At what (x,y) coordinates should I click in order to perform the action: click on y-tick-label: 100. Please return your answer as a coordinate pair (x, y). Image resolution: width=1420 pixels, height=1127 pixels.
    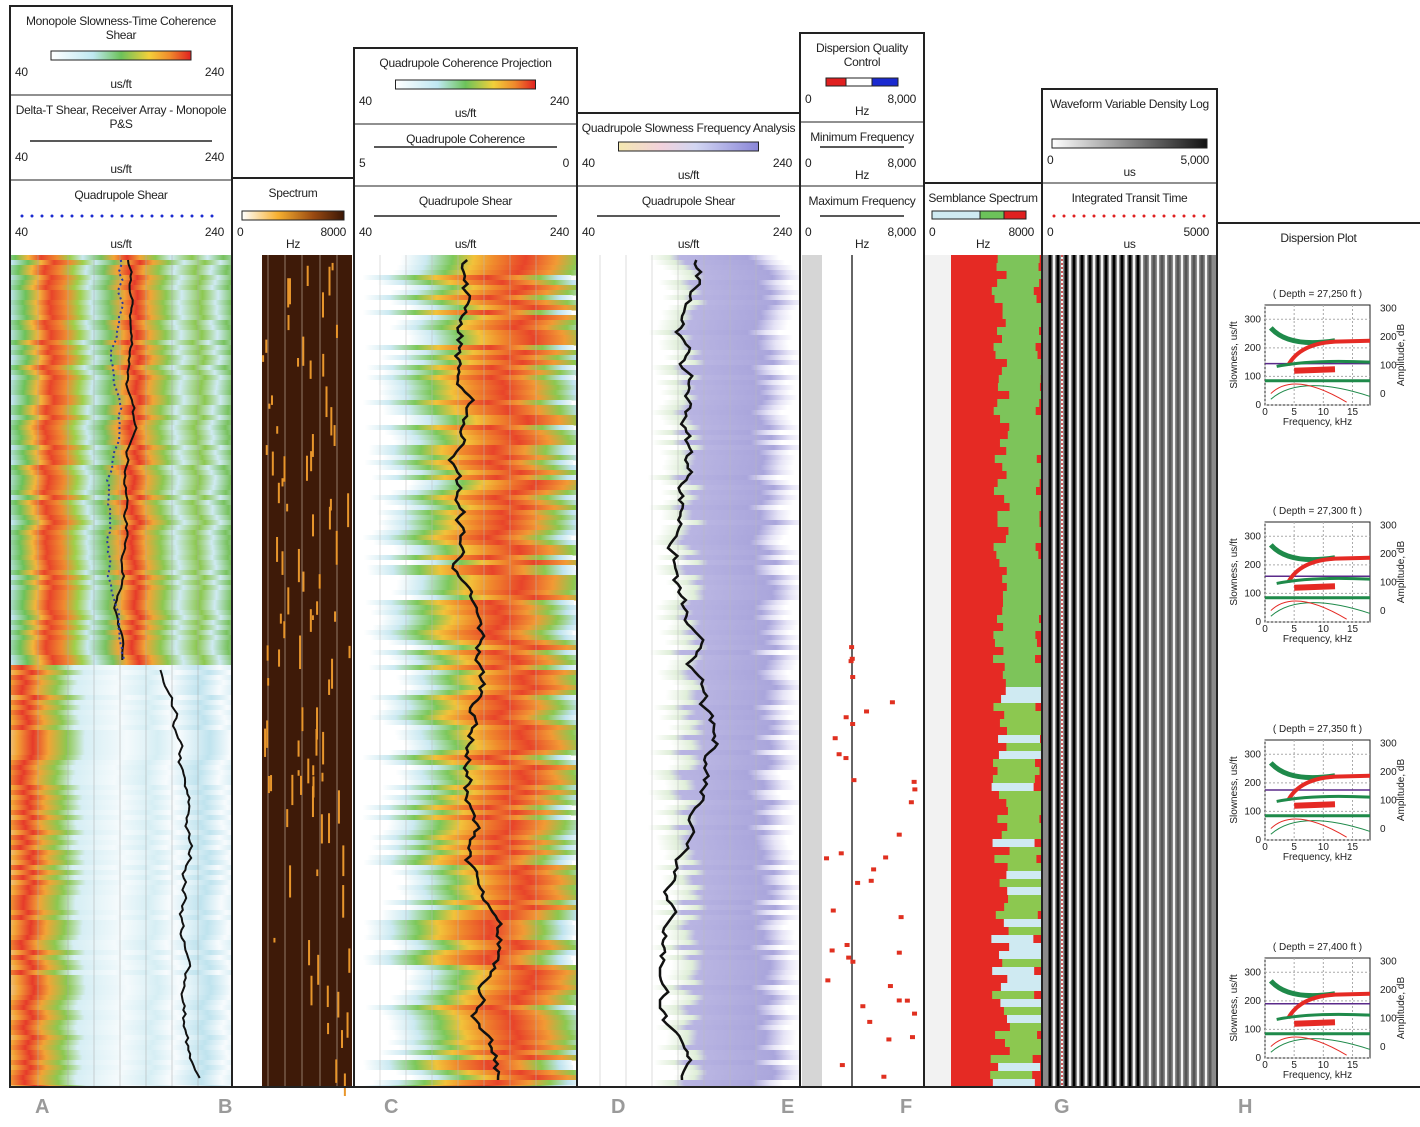
    Looking at the image, I should click on (1252, 811).